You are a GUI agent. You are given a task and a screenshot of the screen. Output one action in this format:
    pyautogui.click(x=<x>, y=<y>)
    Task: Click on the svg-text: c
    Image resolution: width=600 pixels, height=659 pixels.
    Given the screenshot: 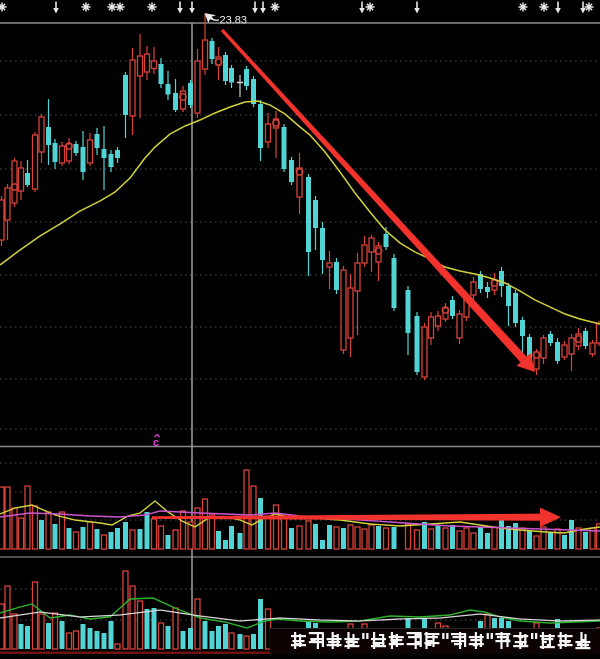 What is the action you would take?
    pyautogui.click(x=156, y=443)
    